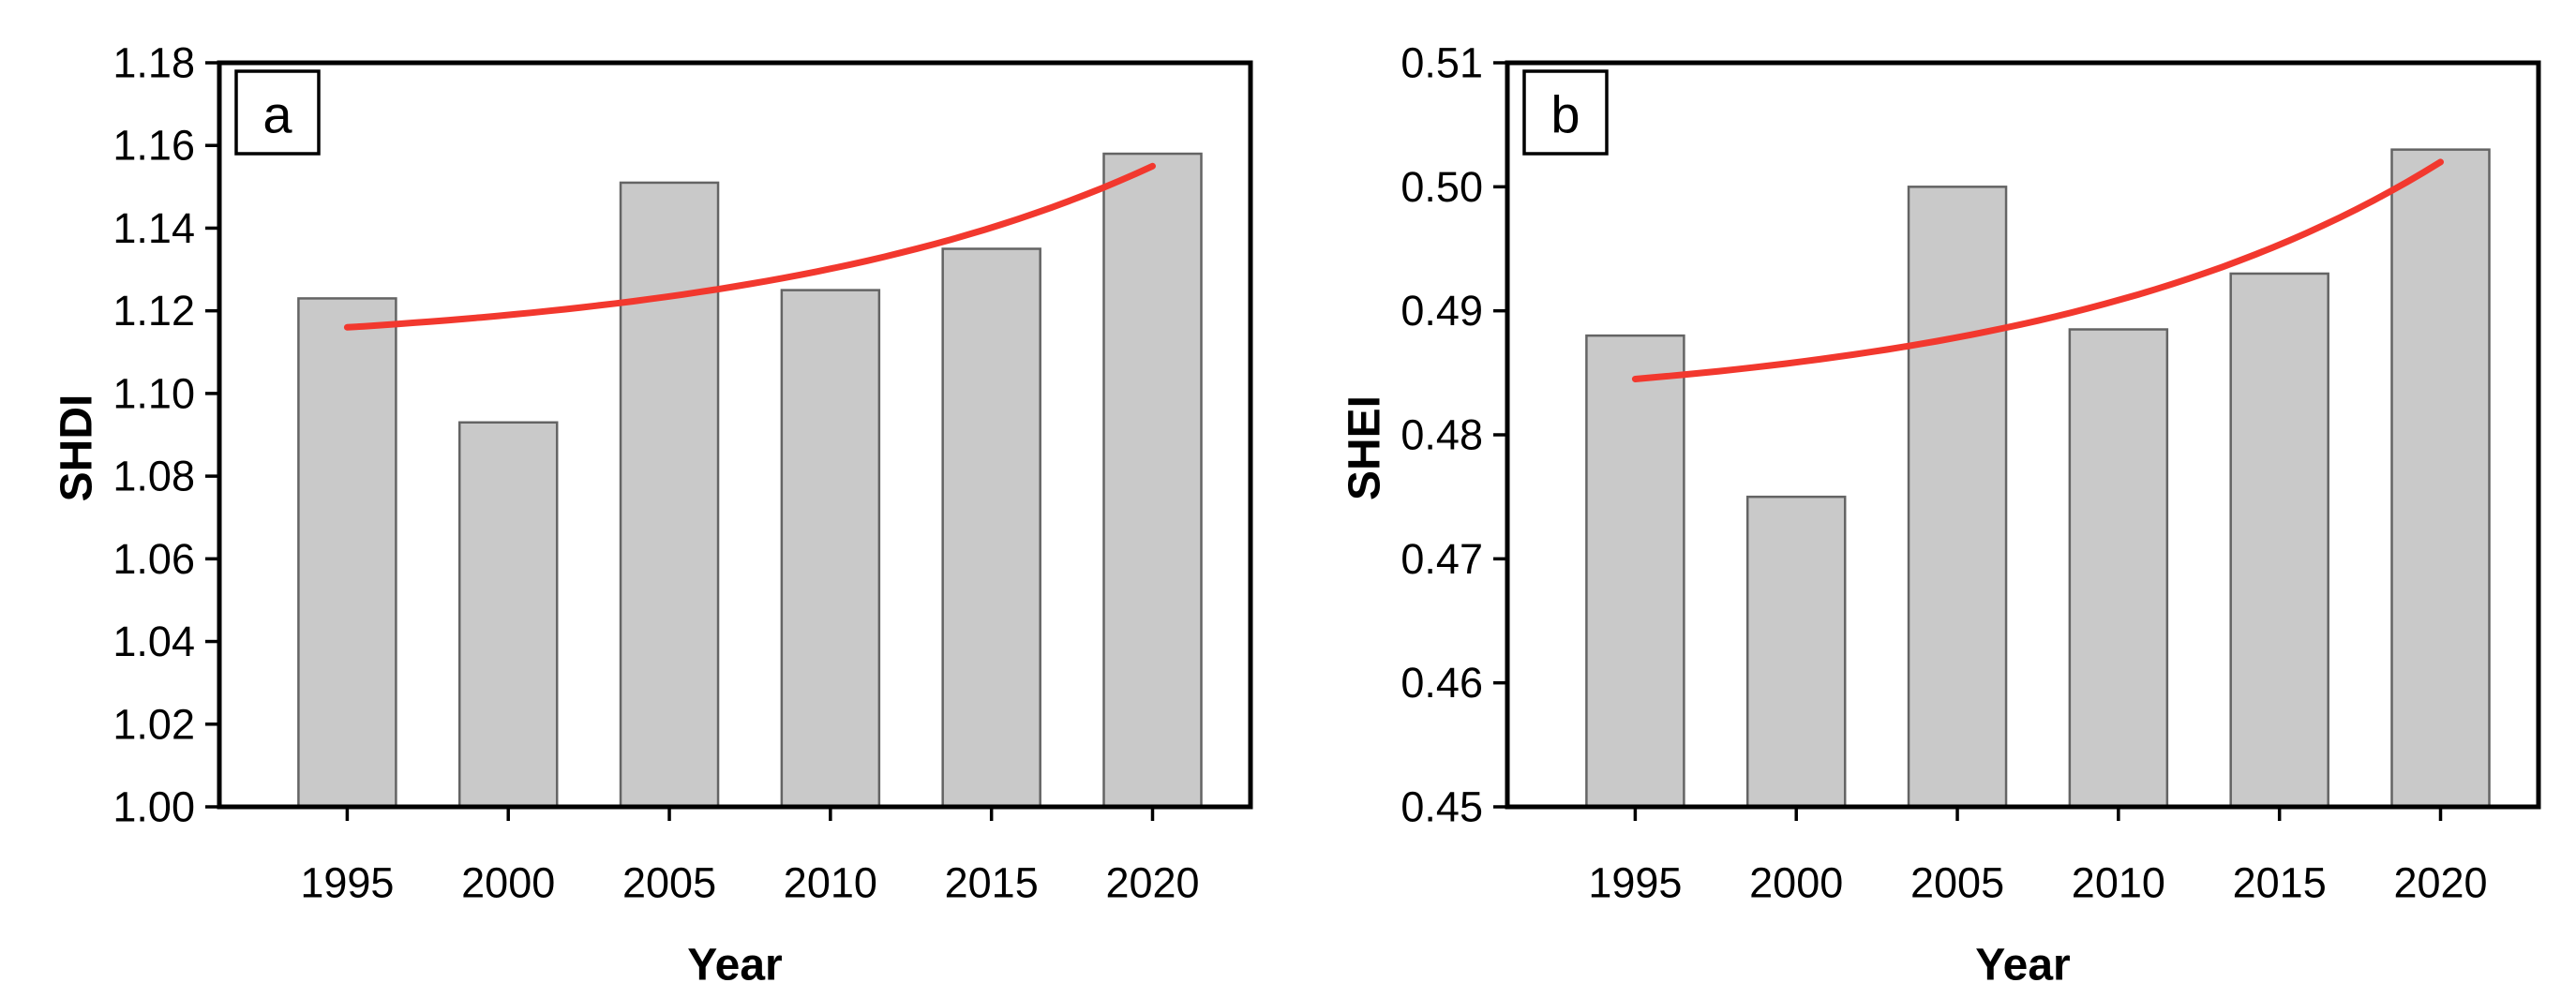 The image size is (2576, 998). I want to click on y-tick-label: 1.04, so click(153, 641).